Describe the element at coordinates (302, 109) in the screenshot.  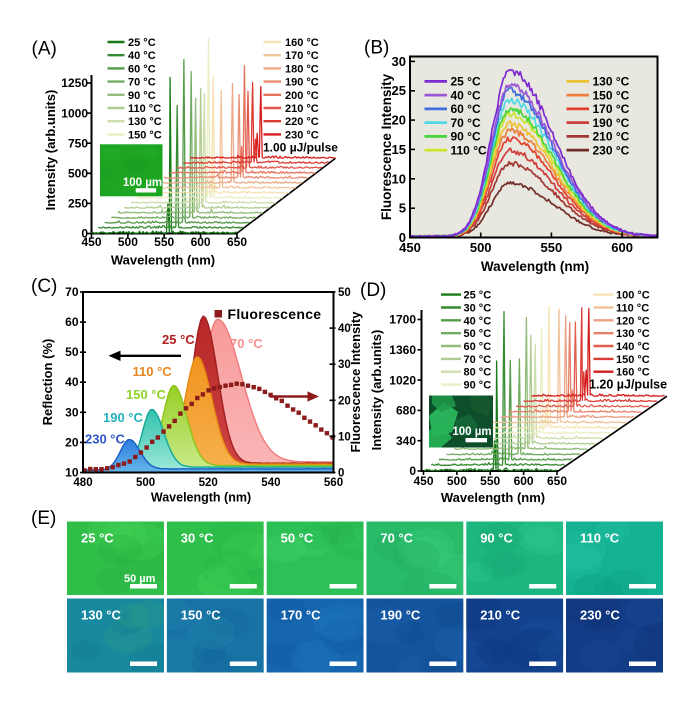
I see `svg-text: 210 °C` at that location.